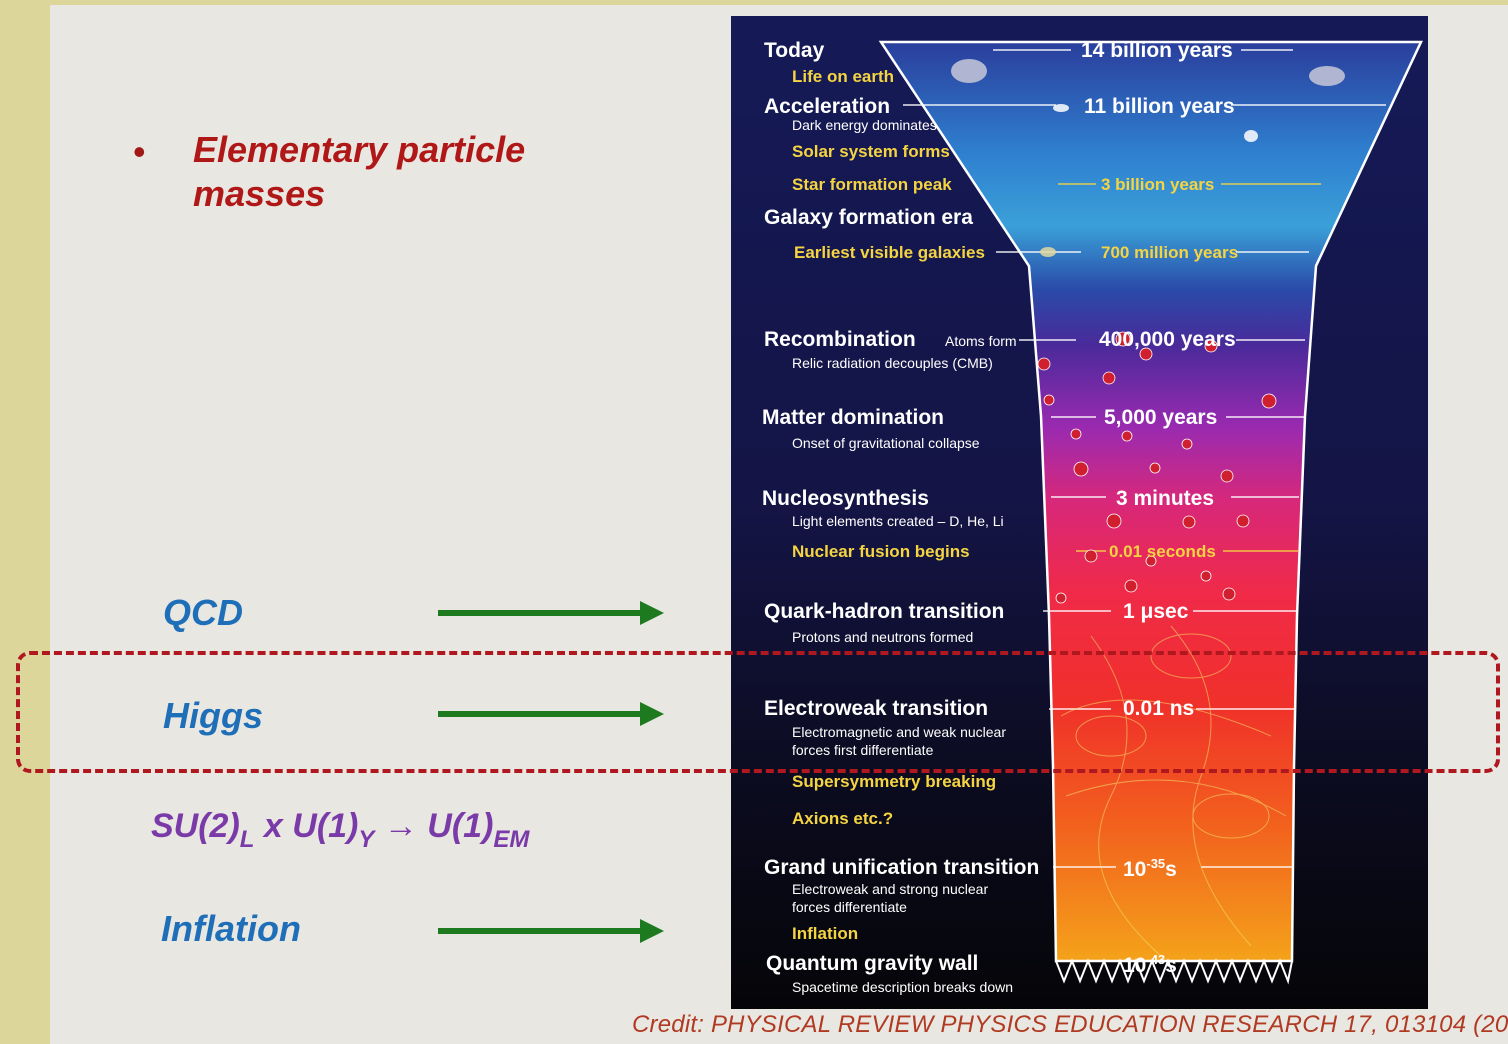 This screenshot has height=1044, width=1508. What do you see at coordinates (849, 907) in the screenshot?
I see `event-gut-desc-2: forces differentiate` at bounding box center [849, 907].